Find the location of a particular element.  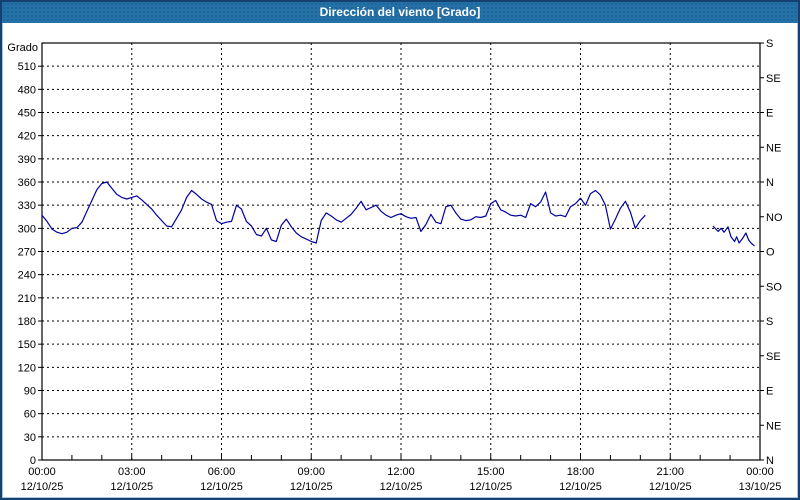

compass-tick-label: NO is located at coordinates (774, 218).